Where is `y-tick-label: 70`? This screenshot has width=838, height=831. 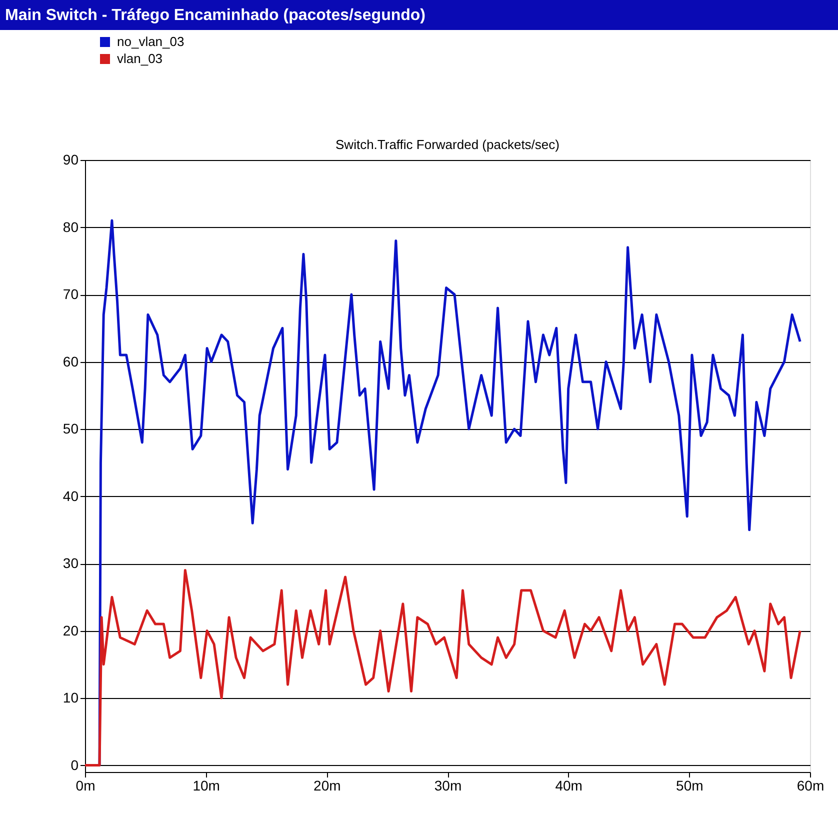
y-tick-label: 70 is located at coordinates (70, 294).